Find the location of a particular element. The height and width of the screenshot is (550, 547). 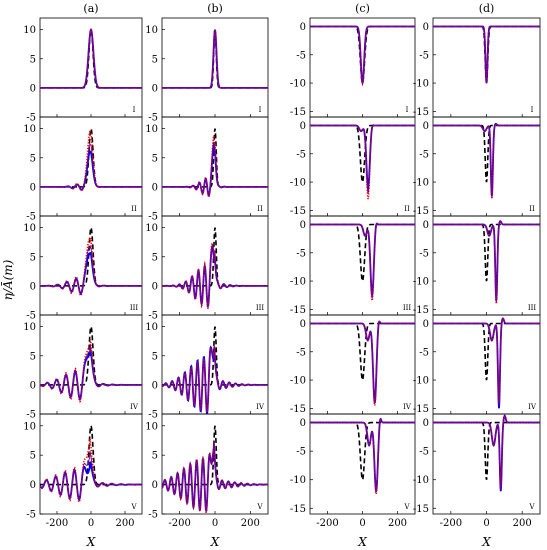

x-axis-label-1: X is located at coordinates (91, 542).